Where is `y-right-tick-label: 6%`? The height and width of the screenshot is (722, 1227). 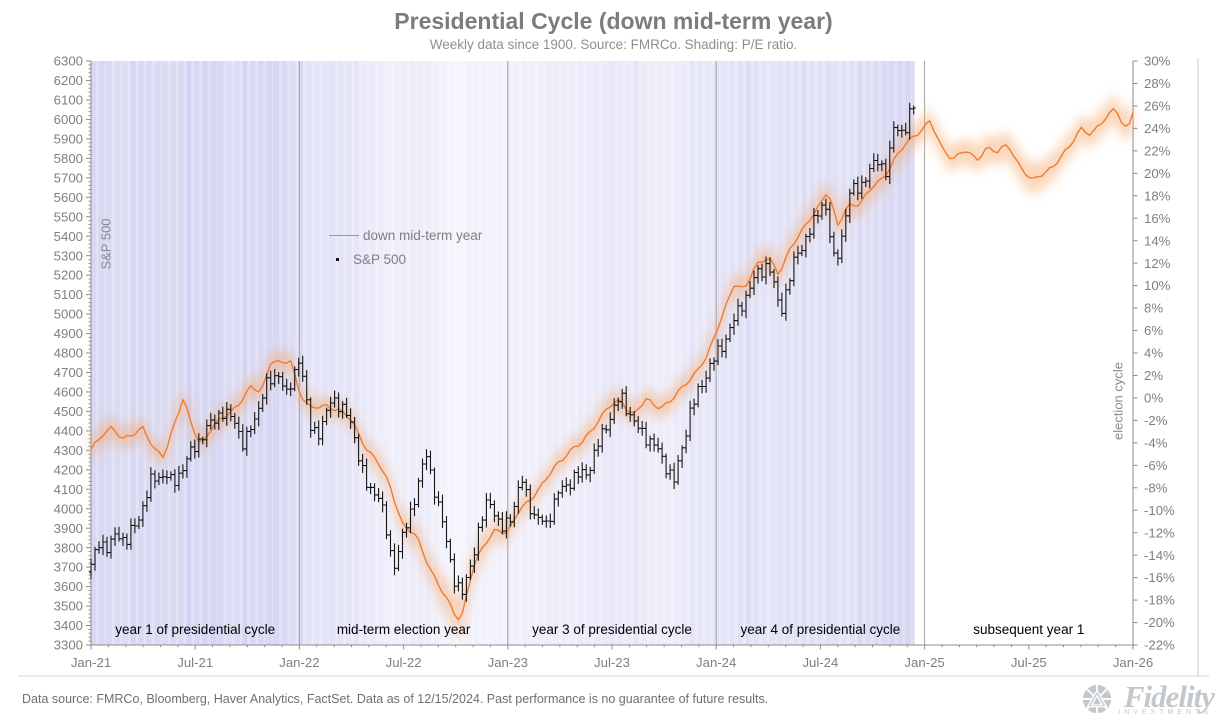
y-right-tick-label: 6% is located at coordinates (1153, 330).